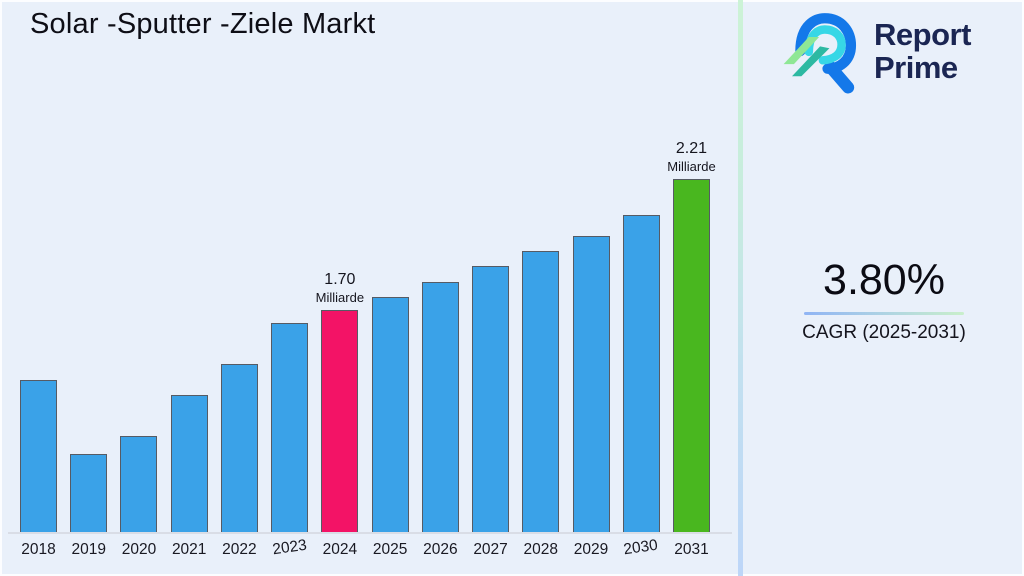  What do you see at coordinates (591, 385) in the screenshot?
I see `bar-2029` at bounding box center [591, 385].